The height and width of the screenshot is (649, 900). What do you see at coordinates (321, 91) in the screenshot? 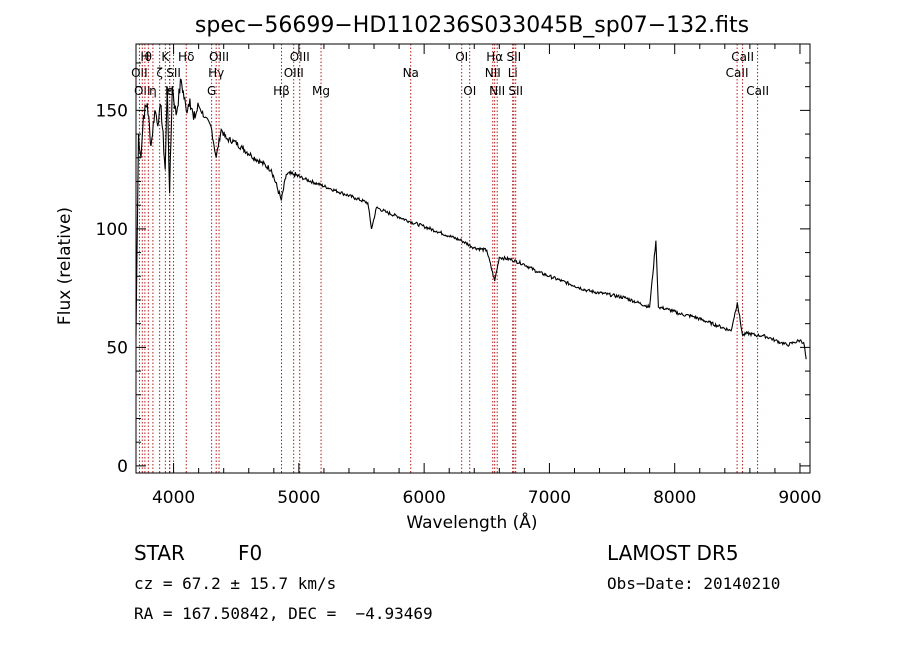
I see `marker-label-17: Mg` at bounding box center [321, 91].